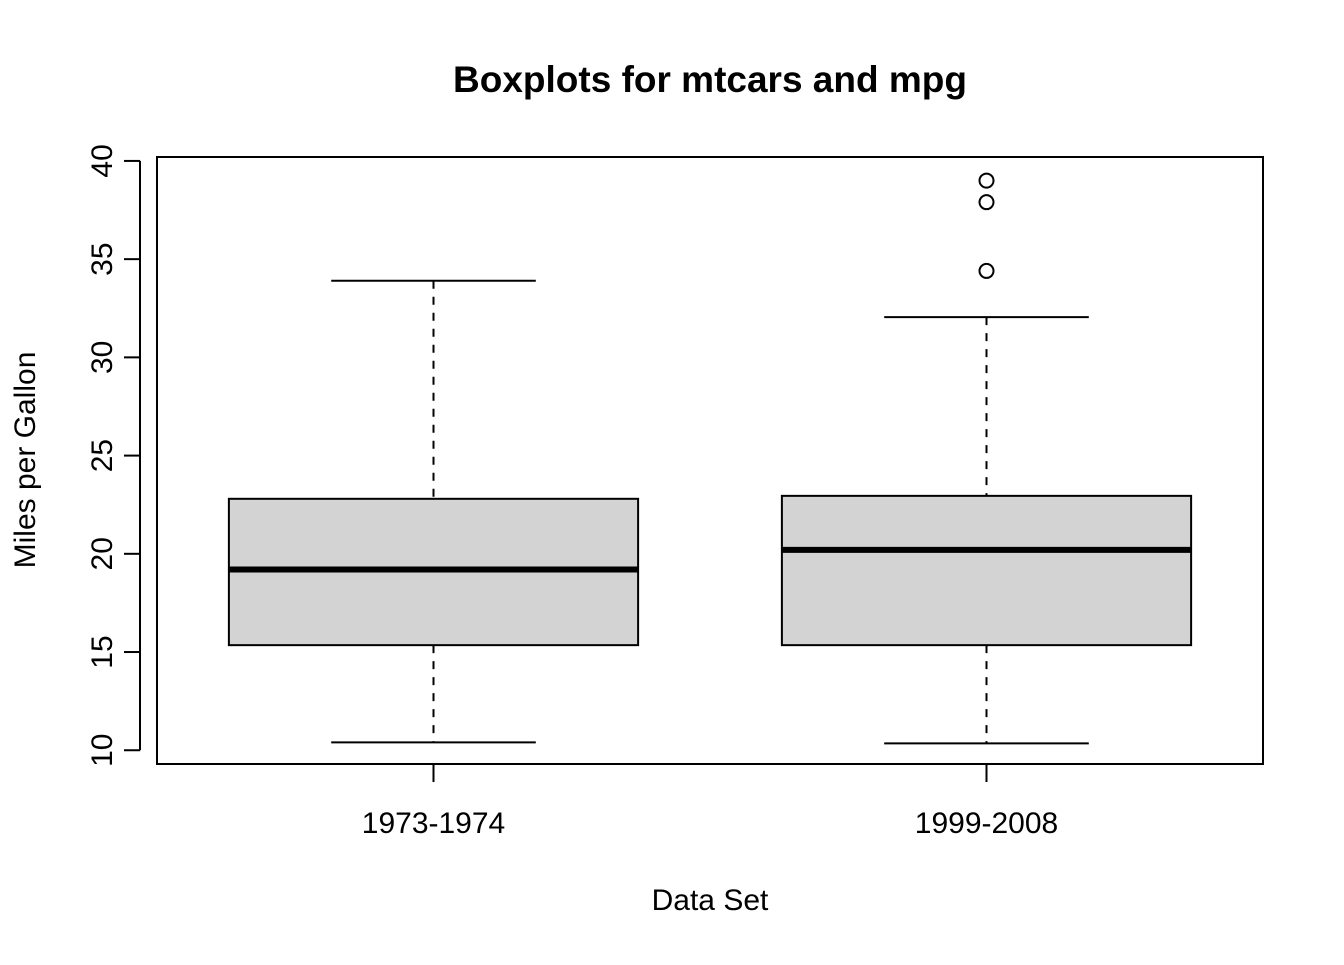  What do you see at coordinates (986, 823) in the screenshot?
I see `x-tick-label: 1999-2008` at bounding box center [986, 823].